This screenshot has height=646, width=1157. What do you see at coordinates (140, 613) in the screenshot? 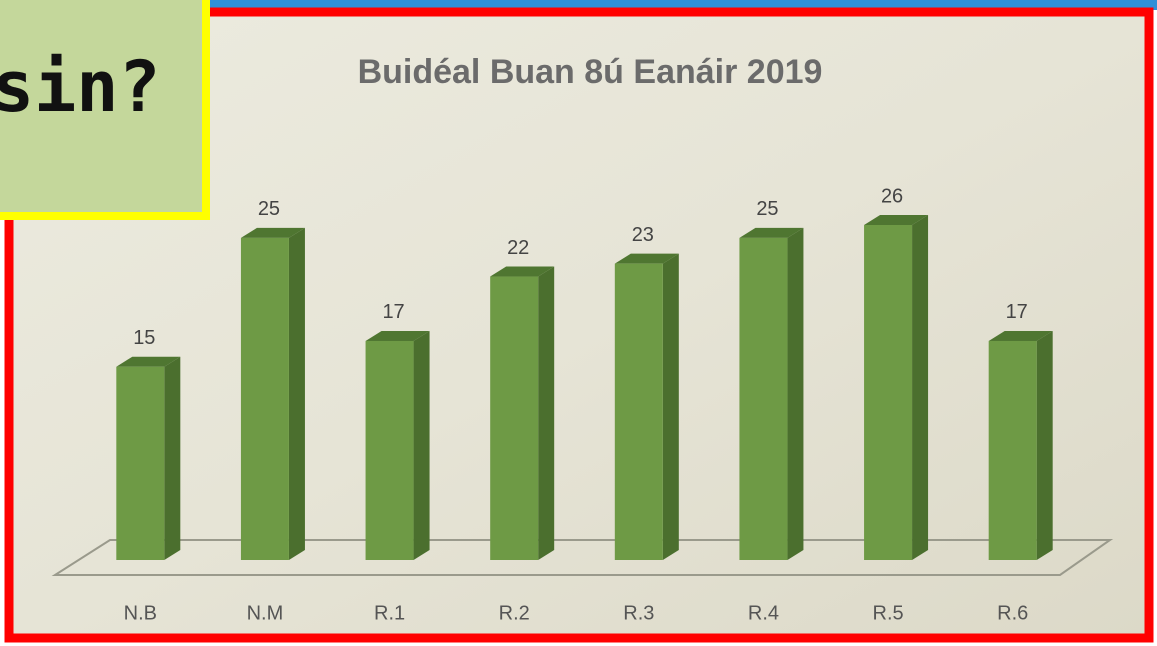
I see `x-tick-label: N.B` at bounding box center [140, 613].